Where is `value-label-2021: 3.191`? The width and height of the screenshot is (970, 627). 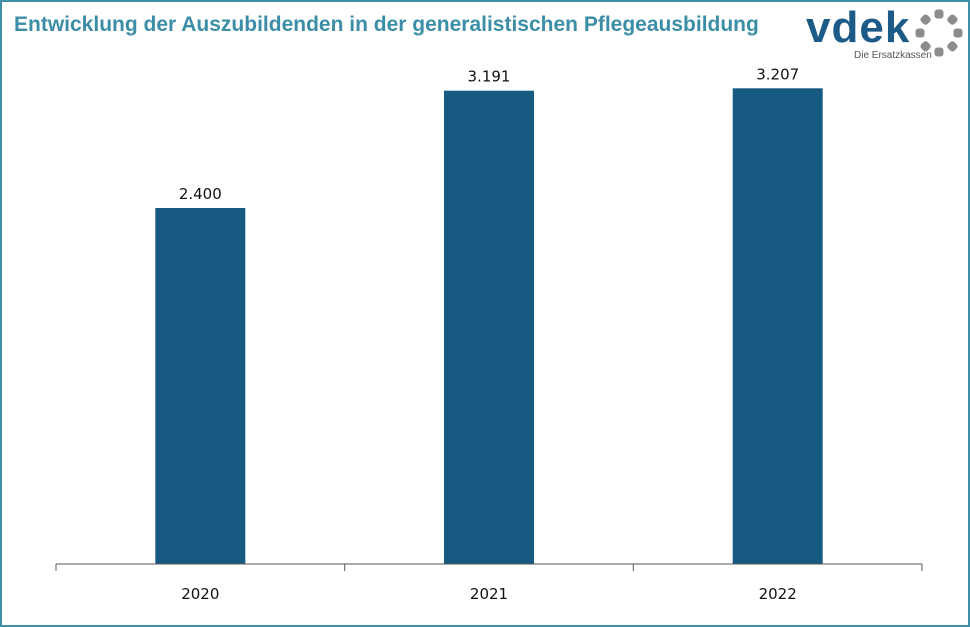 value-label-2021: 3.191 is located at coordinates (489, 77).